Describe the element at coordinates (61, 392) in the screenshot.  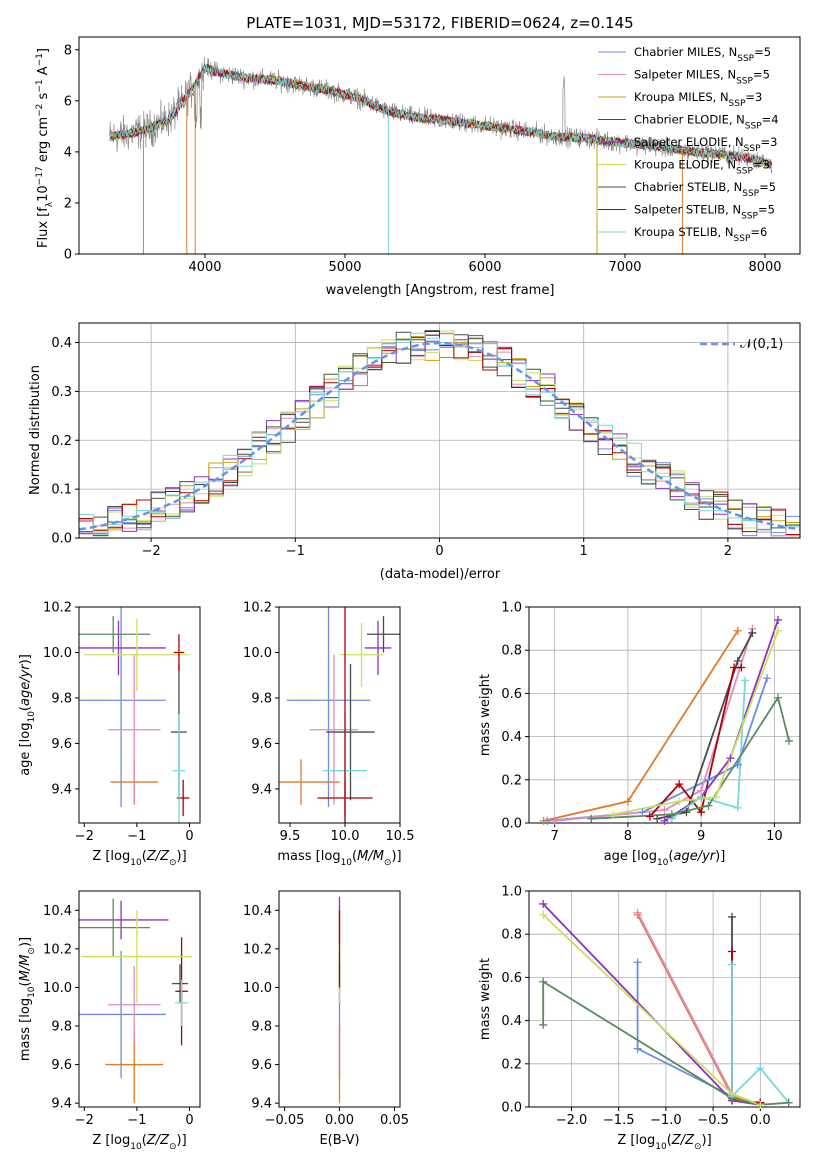
I see `y-tick-label: 0.3` at that location.